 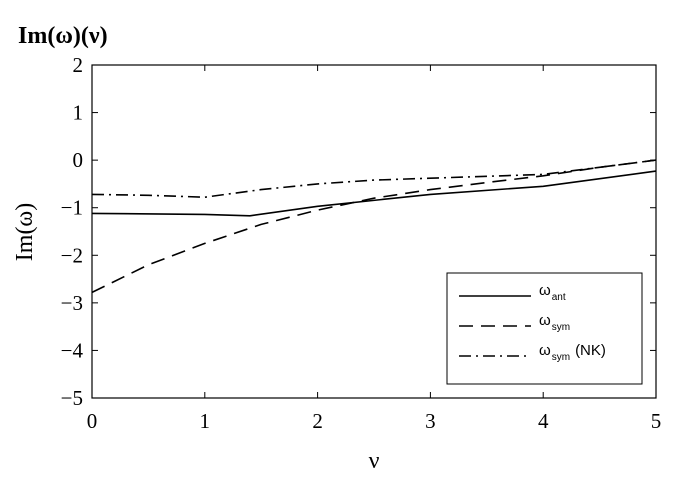 What do you see at coordinates (317, 421) in the screenshot?
I see `x-tick-label: 2` at bounding box center [317, 421].